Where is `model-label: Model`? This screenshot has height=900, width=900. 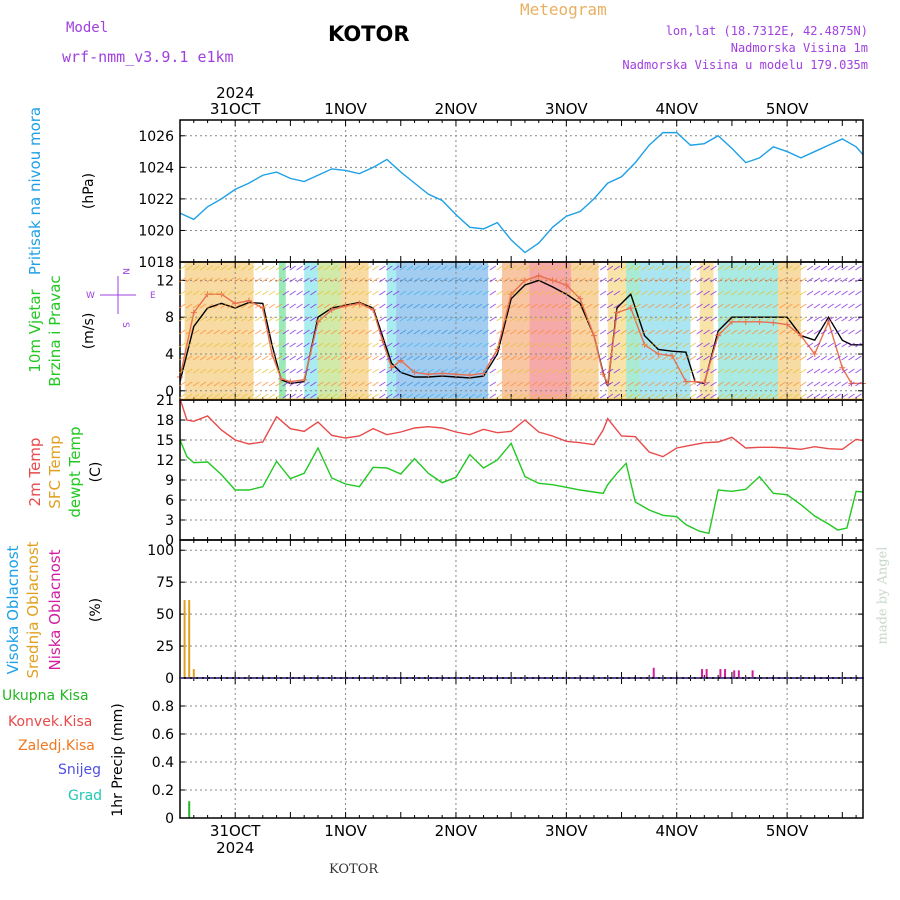 model-label: Model is located at coordinates (87, 28).